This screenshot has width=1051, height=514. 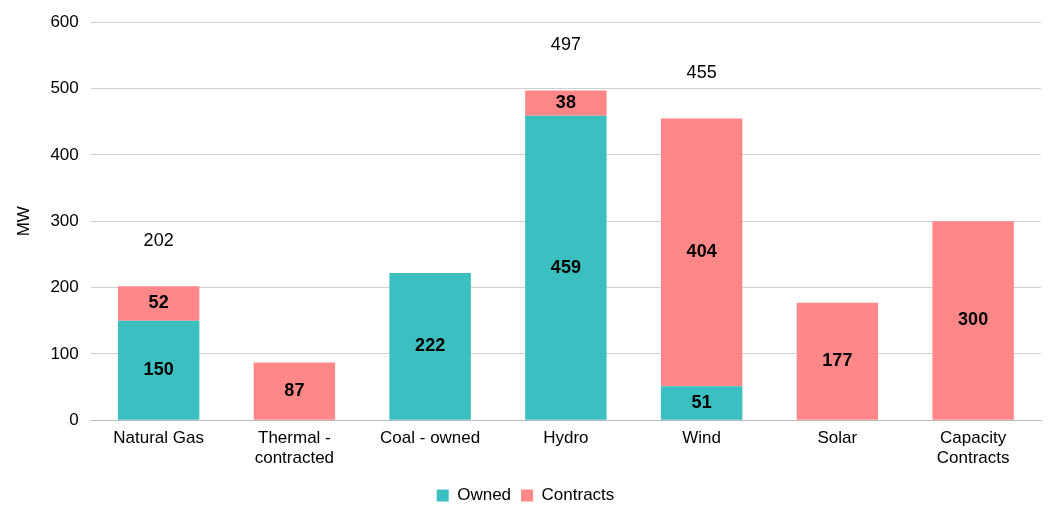 I want to click on x-tick-label: Thermal - contracted, so click(x=294, y=448).